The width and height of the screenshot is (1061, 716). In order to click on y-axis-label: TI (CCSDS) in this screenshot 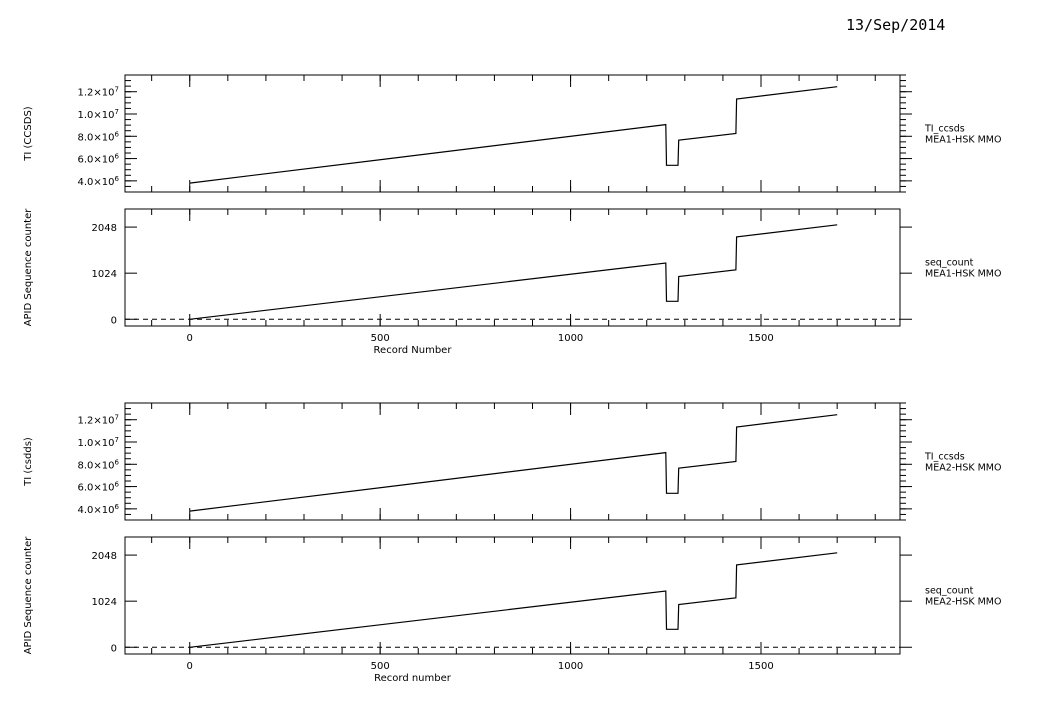, I will do `click(28, 133)`.